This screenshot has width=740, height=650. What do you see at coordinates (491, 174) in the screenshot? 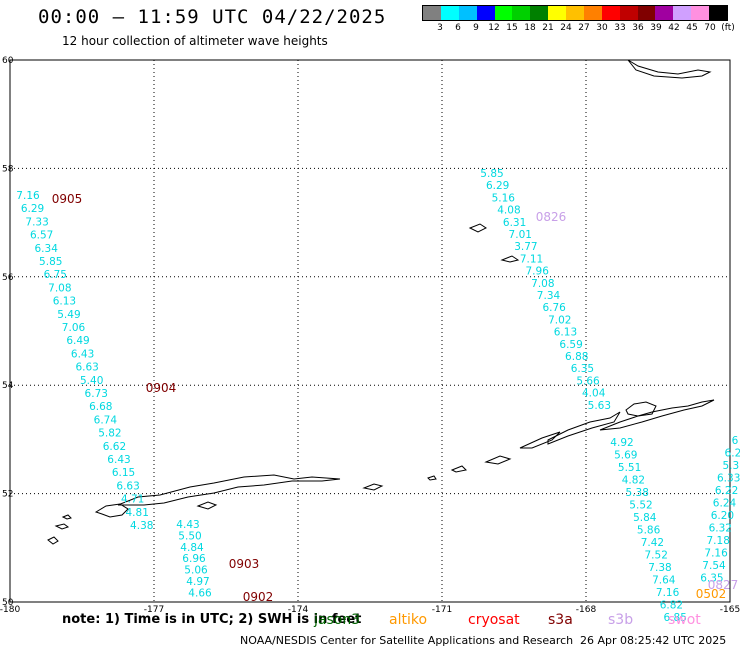
I see `swh-value-label: 5.85` at bounding box center [491, 174].